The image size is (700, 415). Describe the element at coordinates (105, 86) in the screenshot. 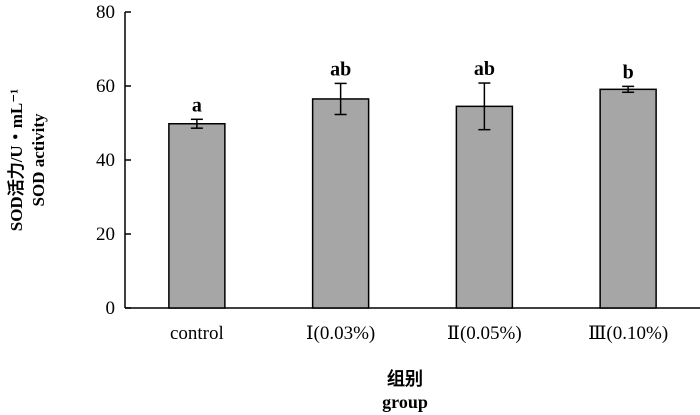

I see `y-tick-label: 60` at that location.